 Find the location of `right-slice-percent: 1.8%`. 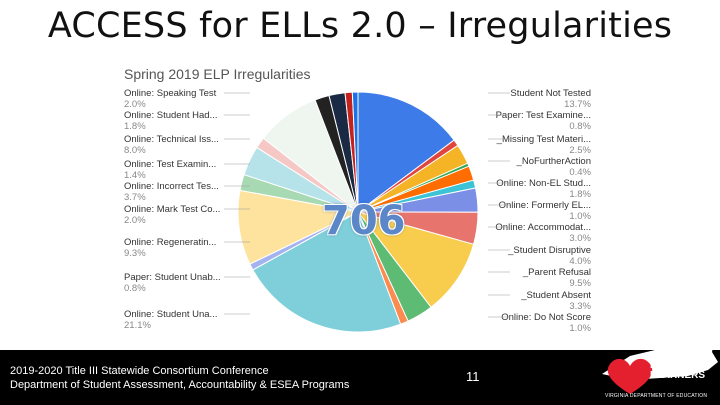

right-slice-percent: 1.8% is located at coordinates (580, 194).